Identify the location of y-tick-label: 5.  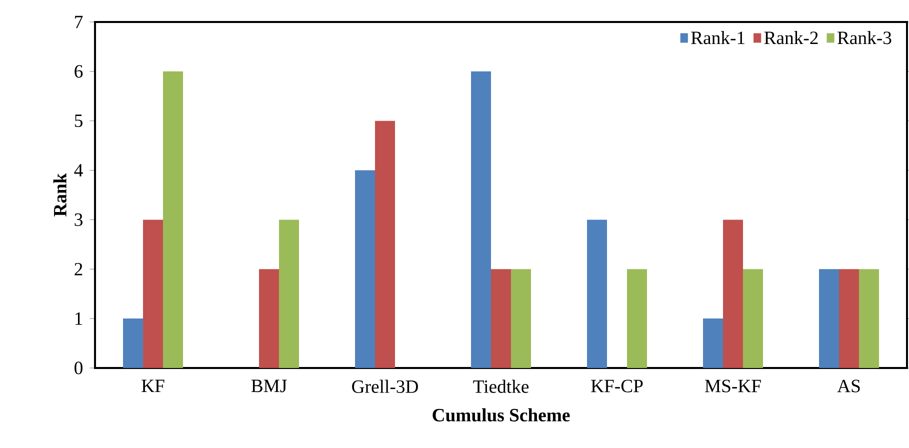
(78, 121).